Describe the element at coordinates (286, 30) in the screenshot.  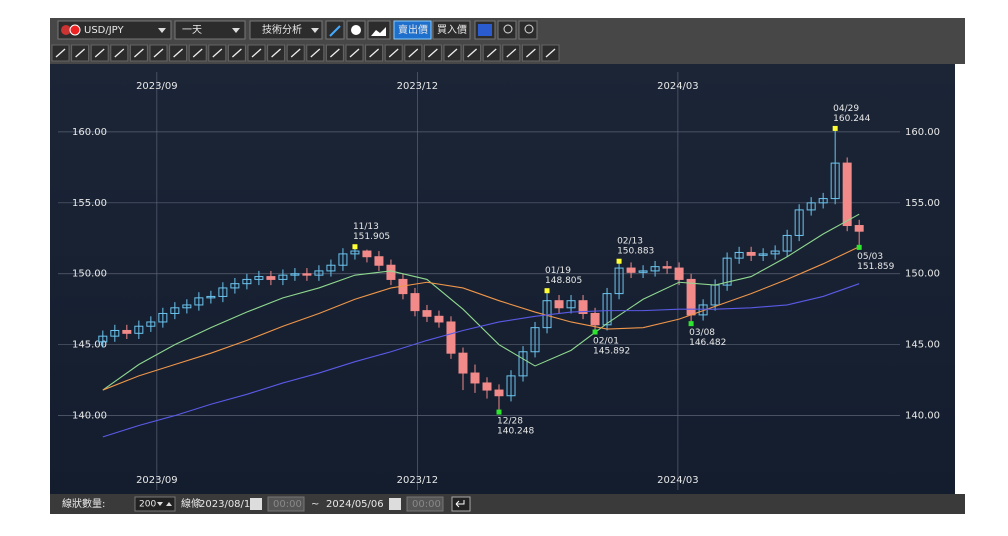
I see `analysis-select` at that location.